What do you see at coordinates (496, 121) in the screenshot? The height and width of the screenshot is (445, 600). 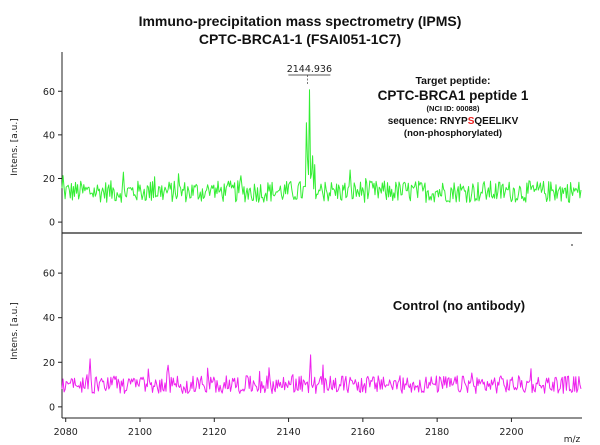 I see `sequence-suffix: QEELIKV` at bounding box center [496, 121].